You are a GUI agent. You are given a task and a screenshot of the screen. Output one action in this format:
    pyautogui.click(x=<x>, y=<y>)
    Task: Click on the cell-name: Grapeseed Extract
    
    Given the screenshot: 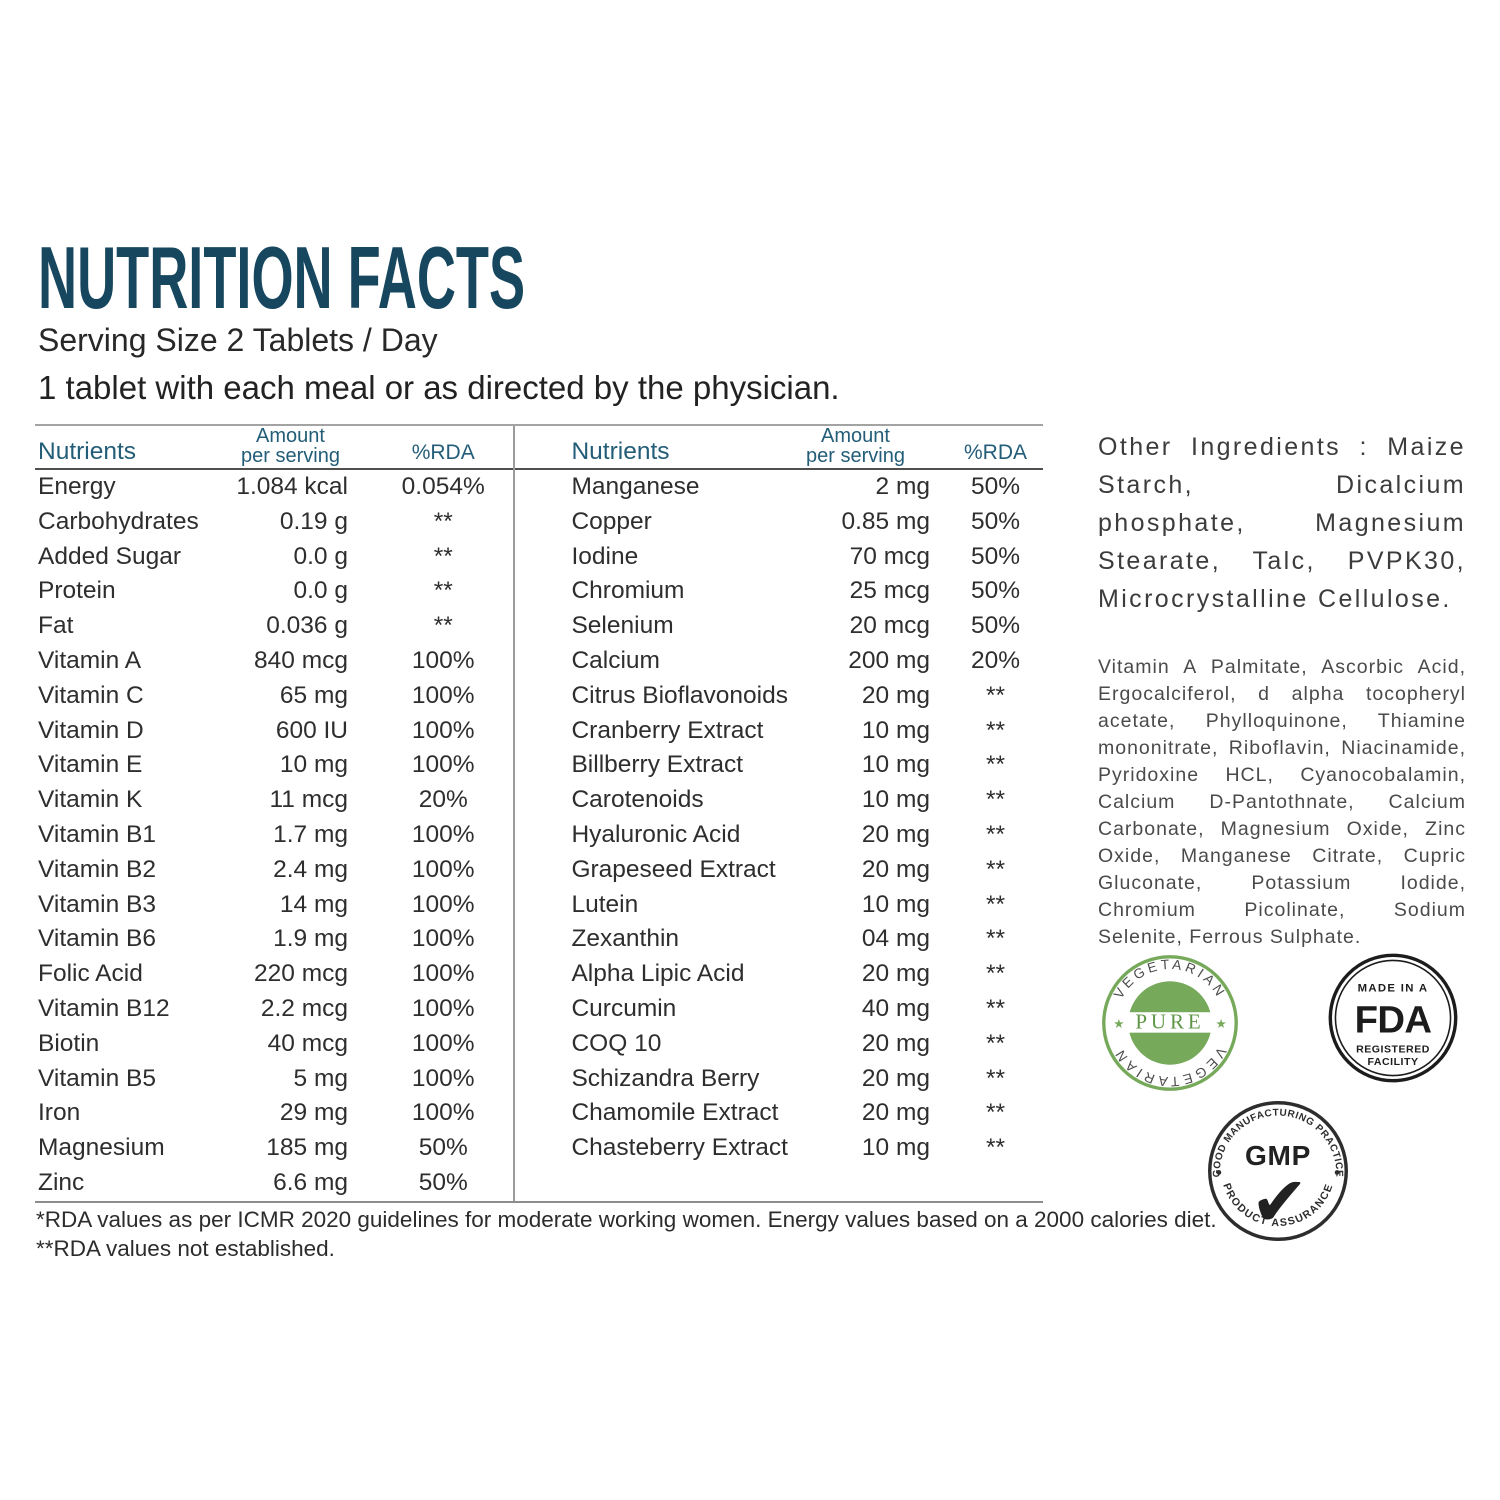 What is the action you would take?
    pyautogui.click(x=673, y=869)
    